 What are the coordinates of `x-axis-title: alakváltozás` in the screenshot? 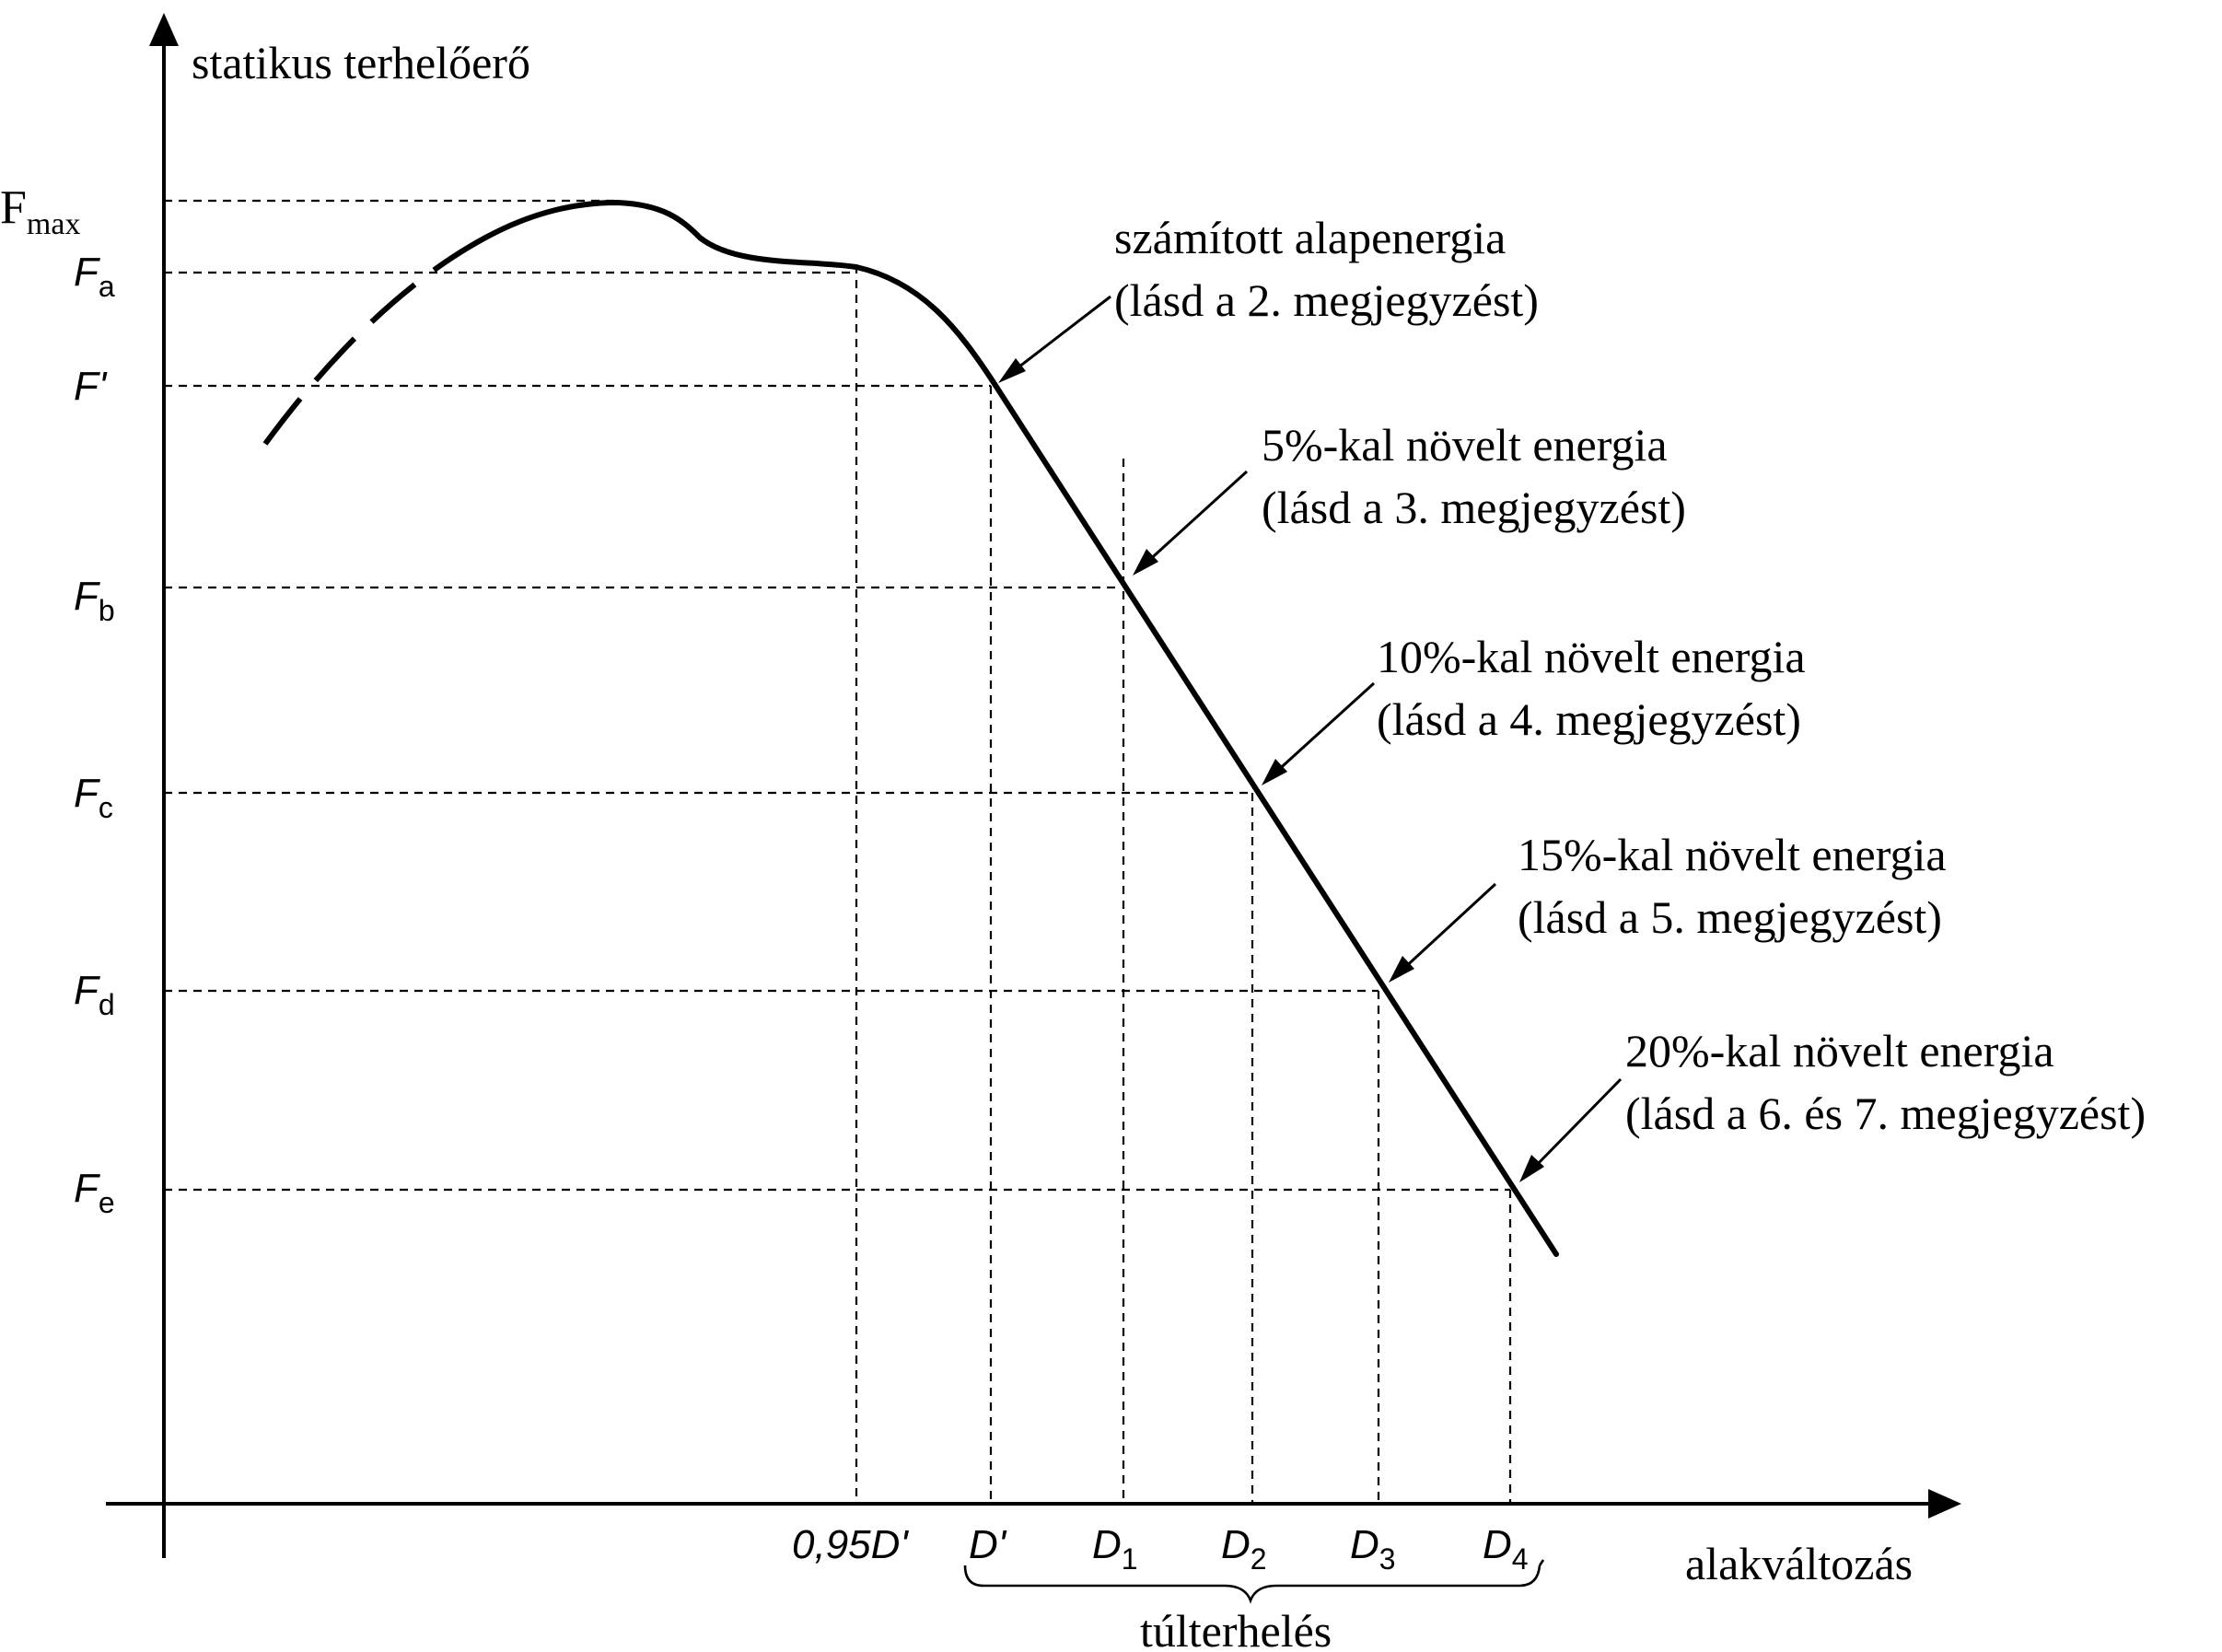 It's located at (1799, 1563).